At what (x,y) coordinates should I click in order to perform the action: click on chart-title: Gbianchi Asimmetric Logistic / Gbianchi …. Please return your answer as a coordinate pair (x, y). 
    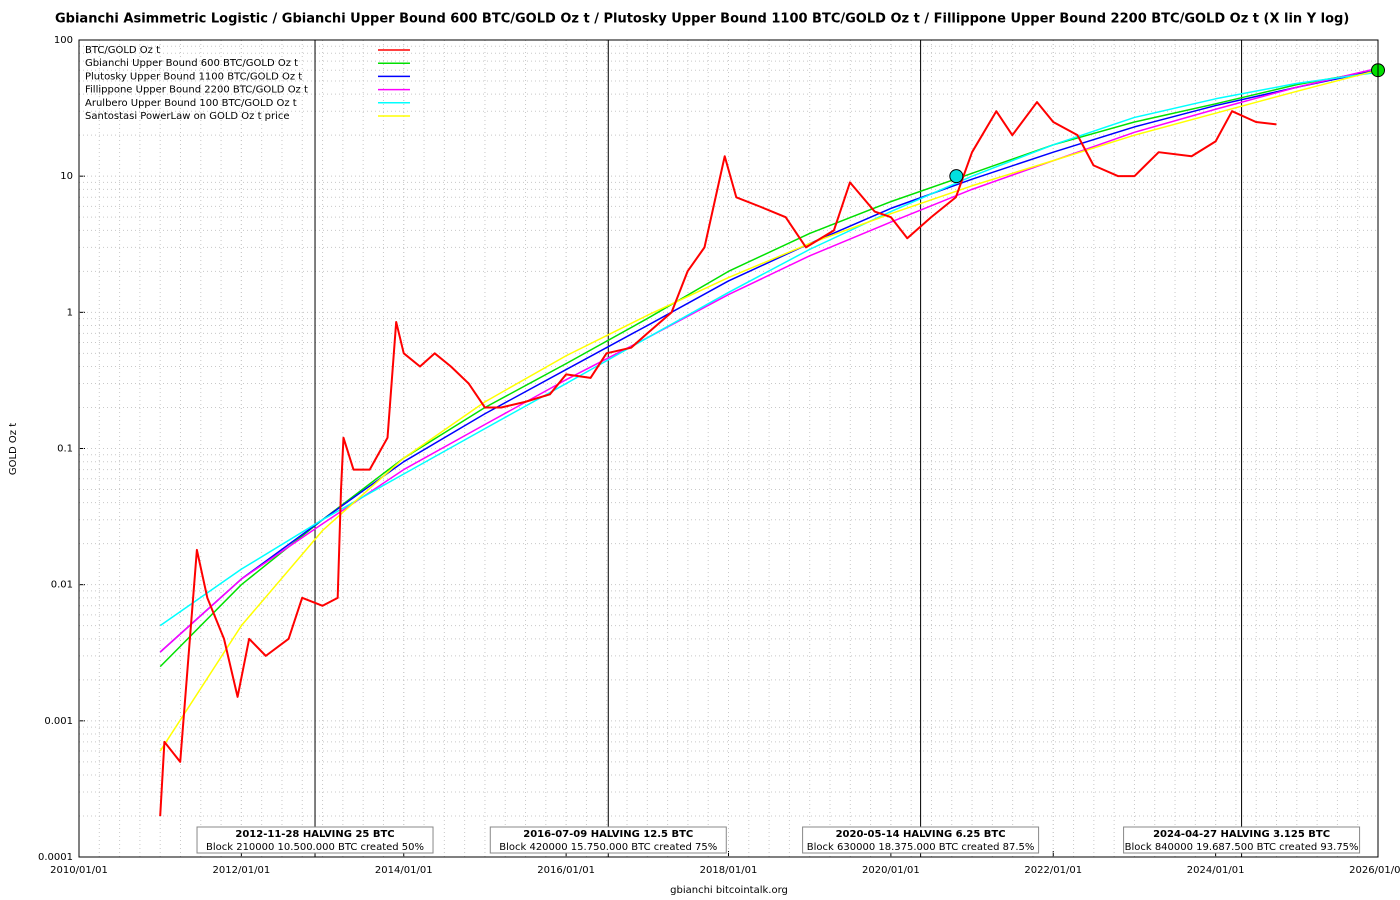
    Looking at the image, I should click on (702, 19).